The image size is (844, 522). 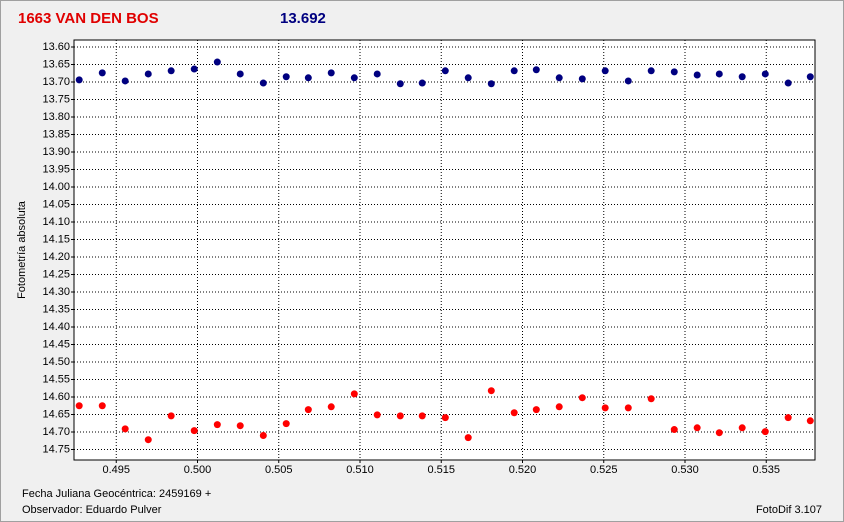 I want to click on x-tick-label: 0.515, so click(x=441, y=470).